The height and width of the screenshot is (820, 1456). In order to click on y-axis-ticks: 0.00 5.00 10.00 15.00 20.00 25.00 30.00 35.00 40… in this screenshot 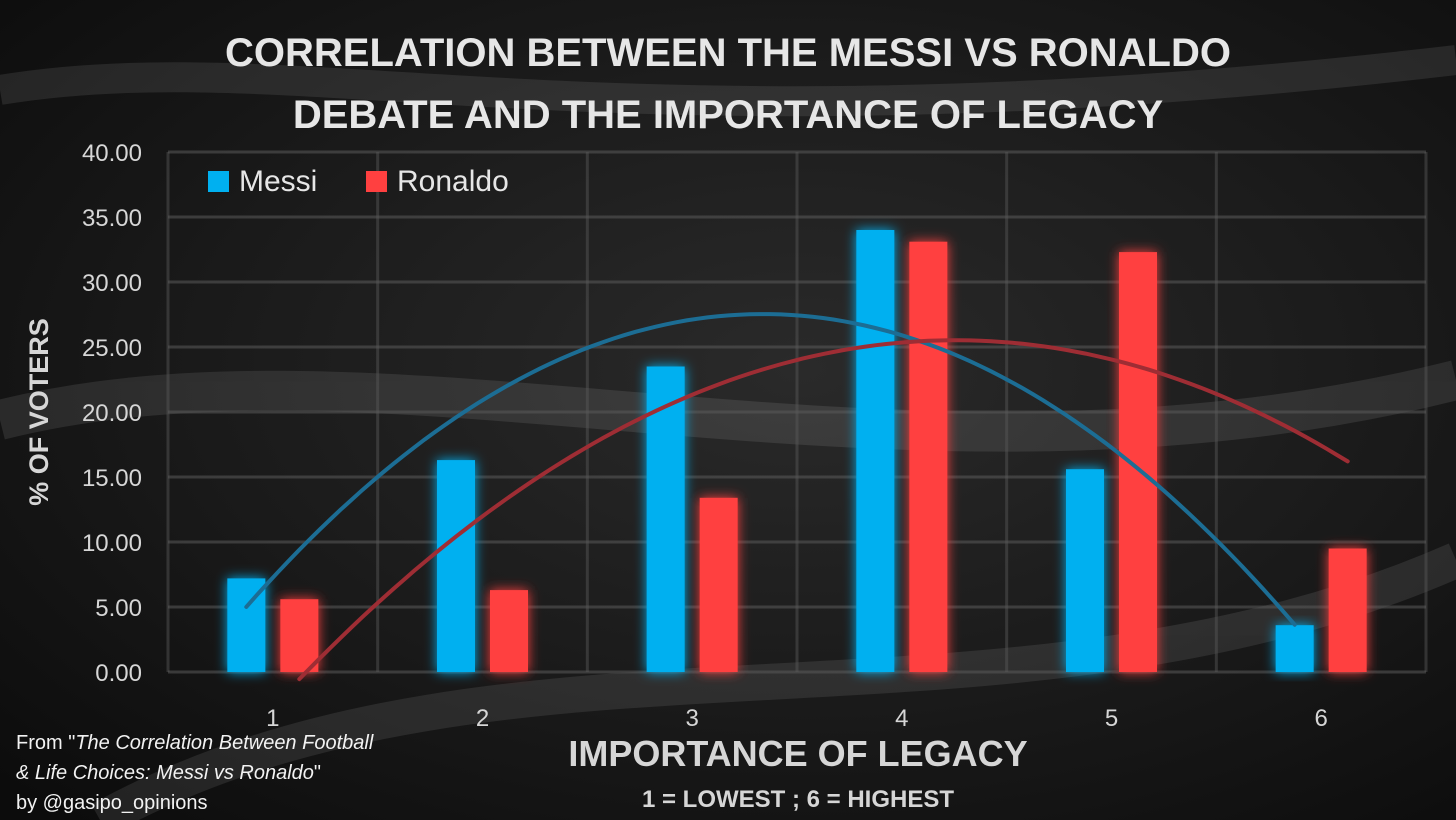, I will do `click(112, 413)`.